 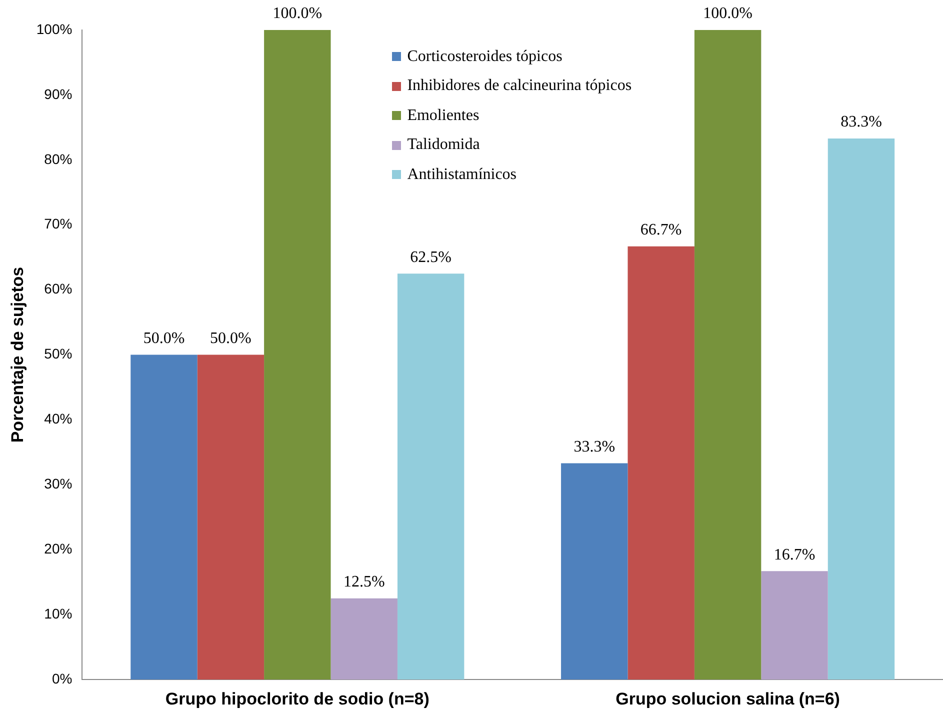 I want to click on y-tick-label: 60%, so click(x=58, y=288).